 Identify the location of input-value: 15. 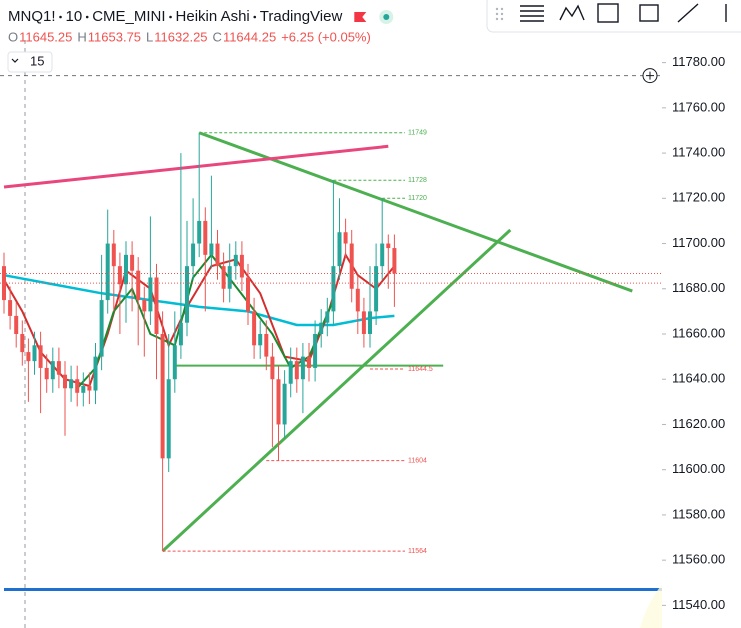
(37, 60).